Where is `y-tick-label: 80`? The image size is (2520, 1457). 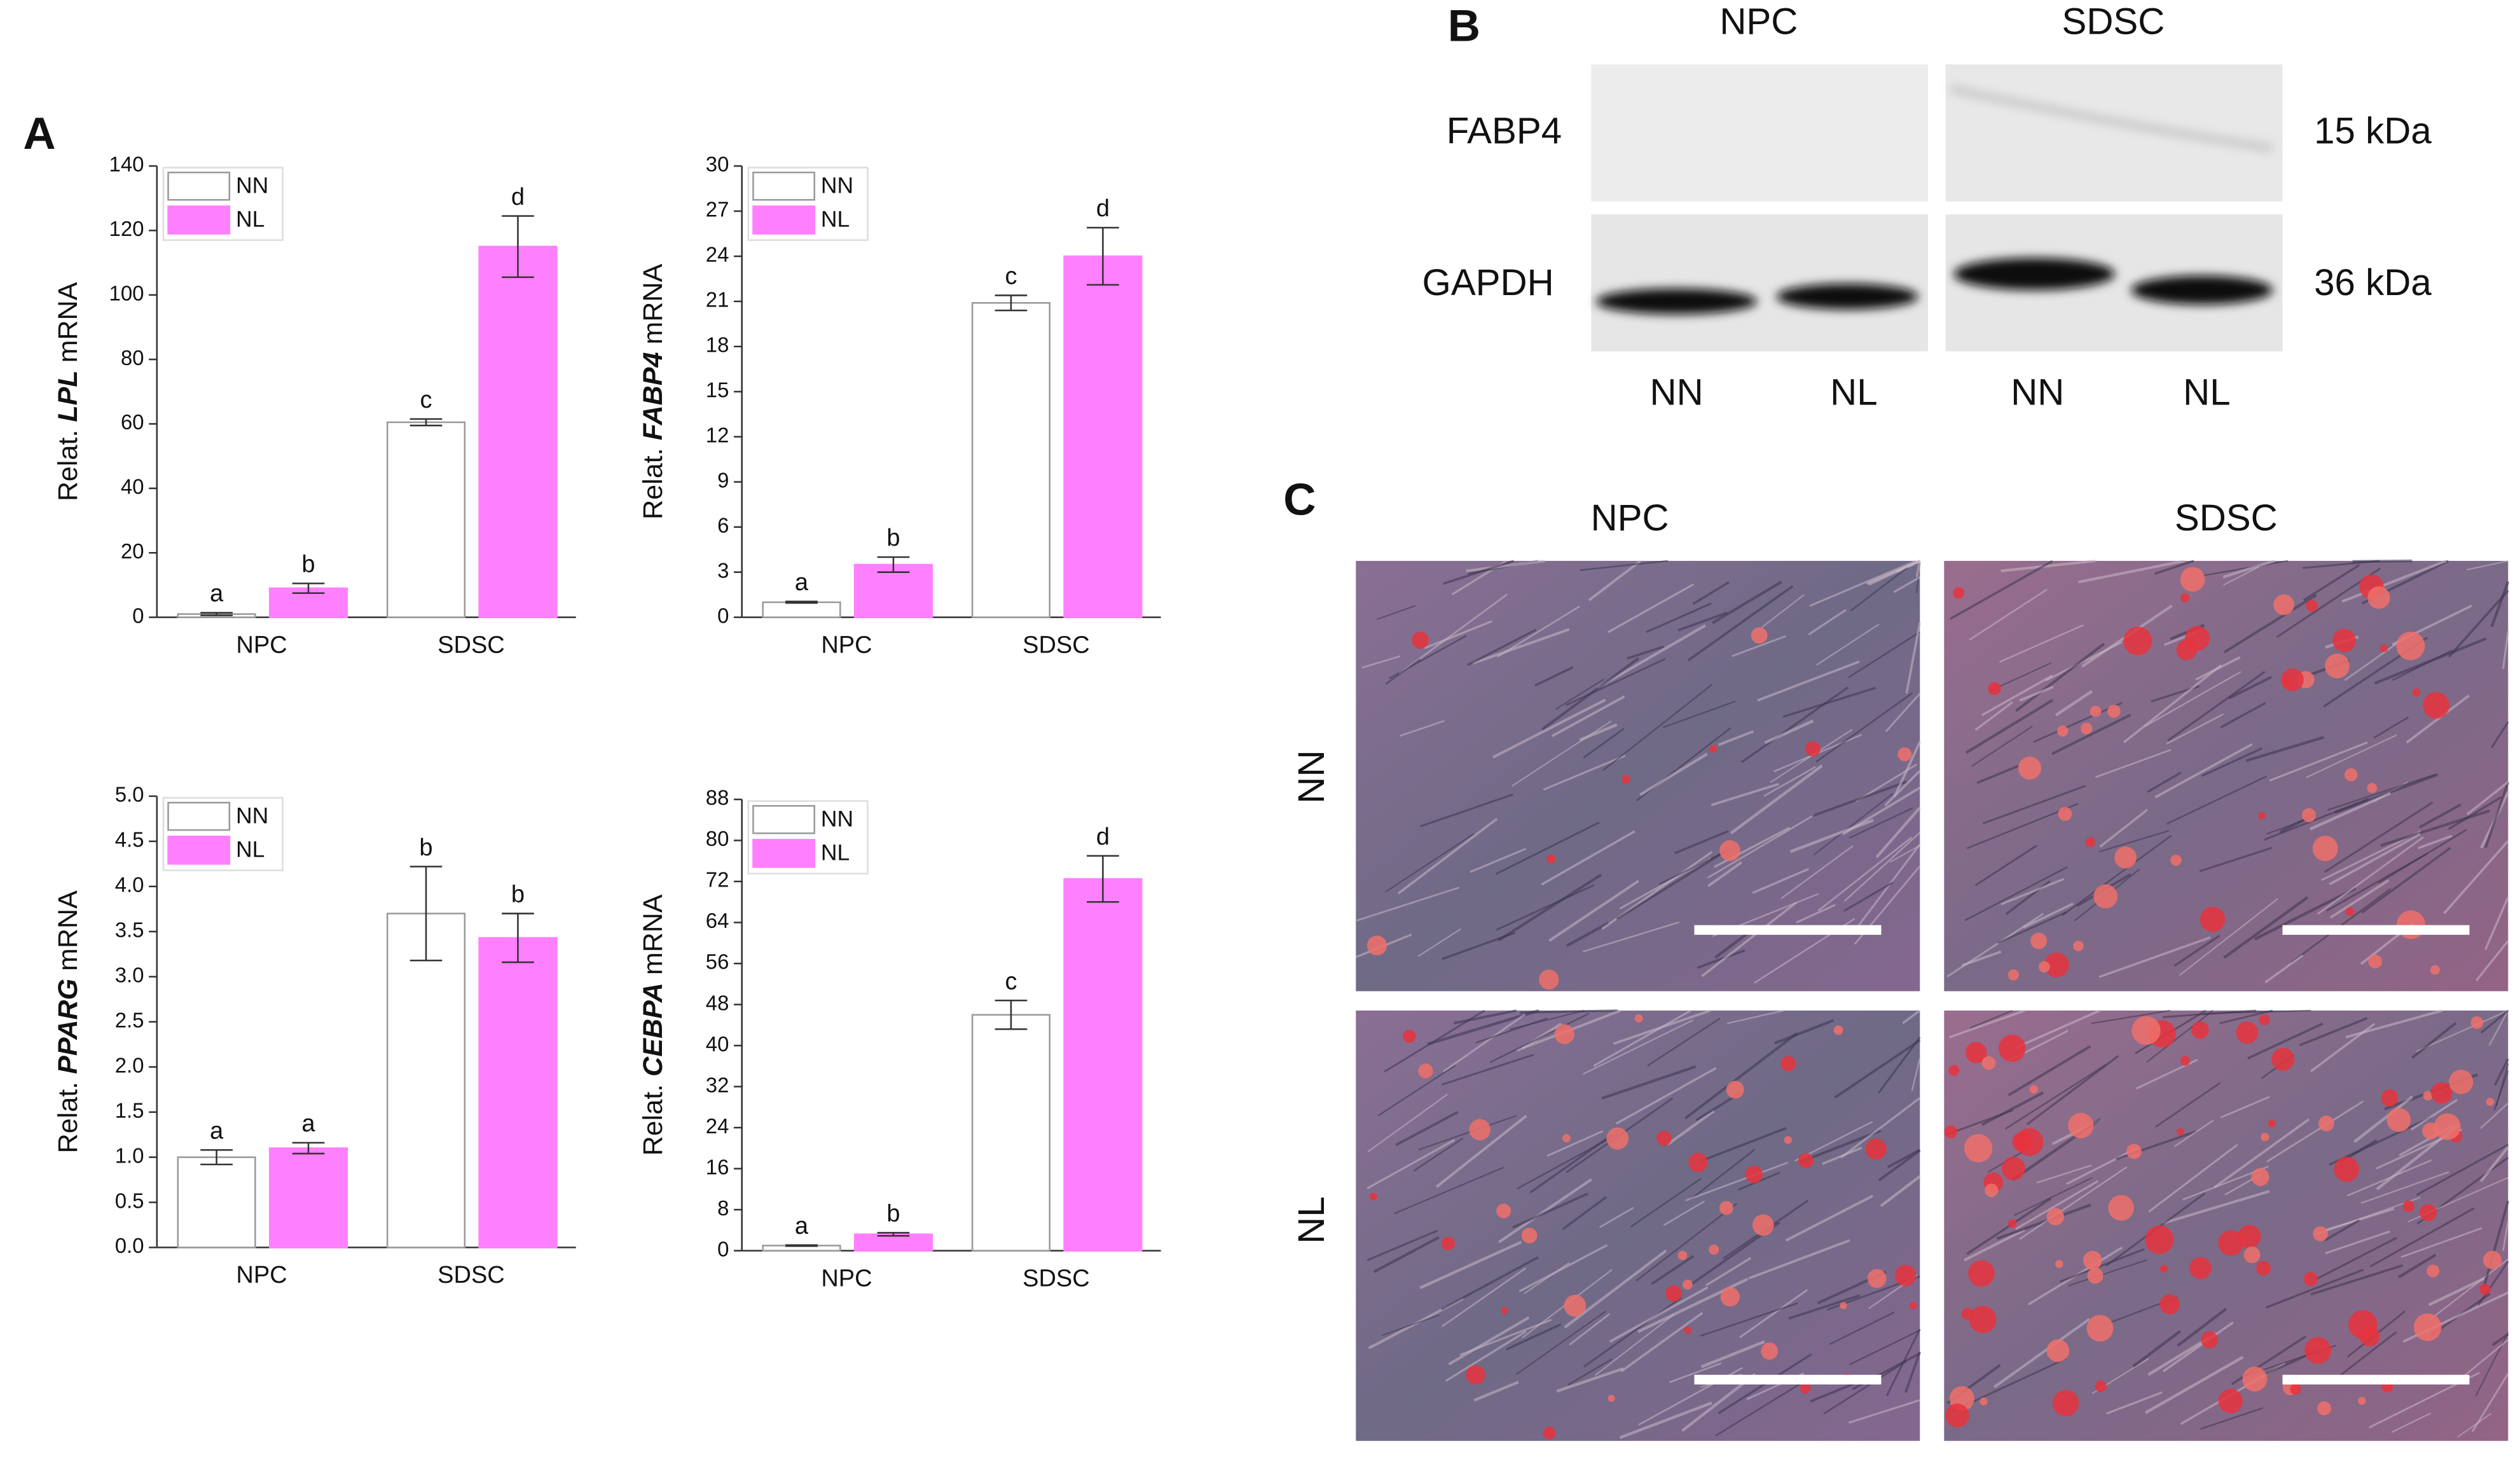 y-tick-label: 80 is located at coordinates (717, 838).